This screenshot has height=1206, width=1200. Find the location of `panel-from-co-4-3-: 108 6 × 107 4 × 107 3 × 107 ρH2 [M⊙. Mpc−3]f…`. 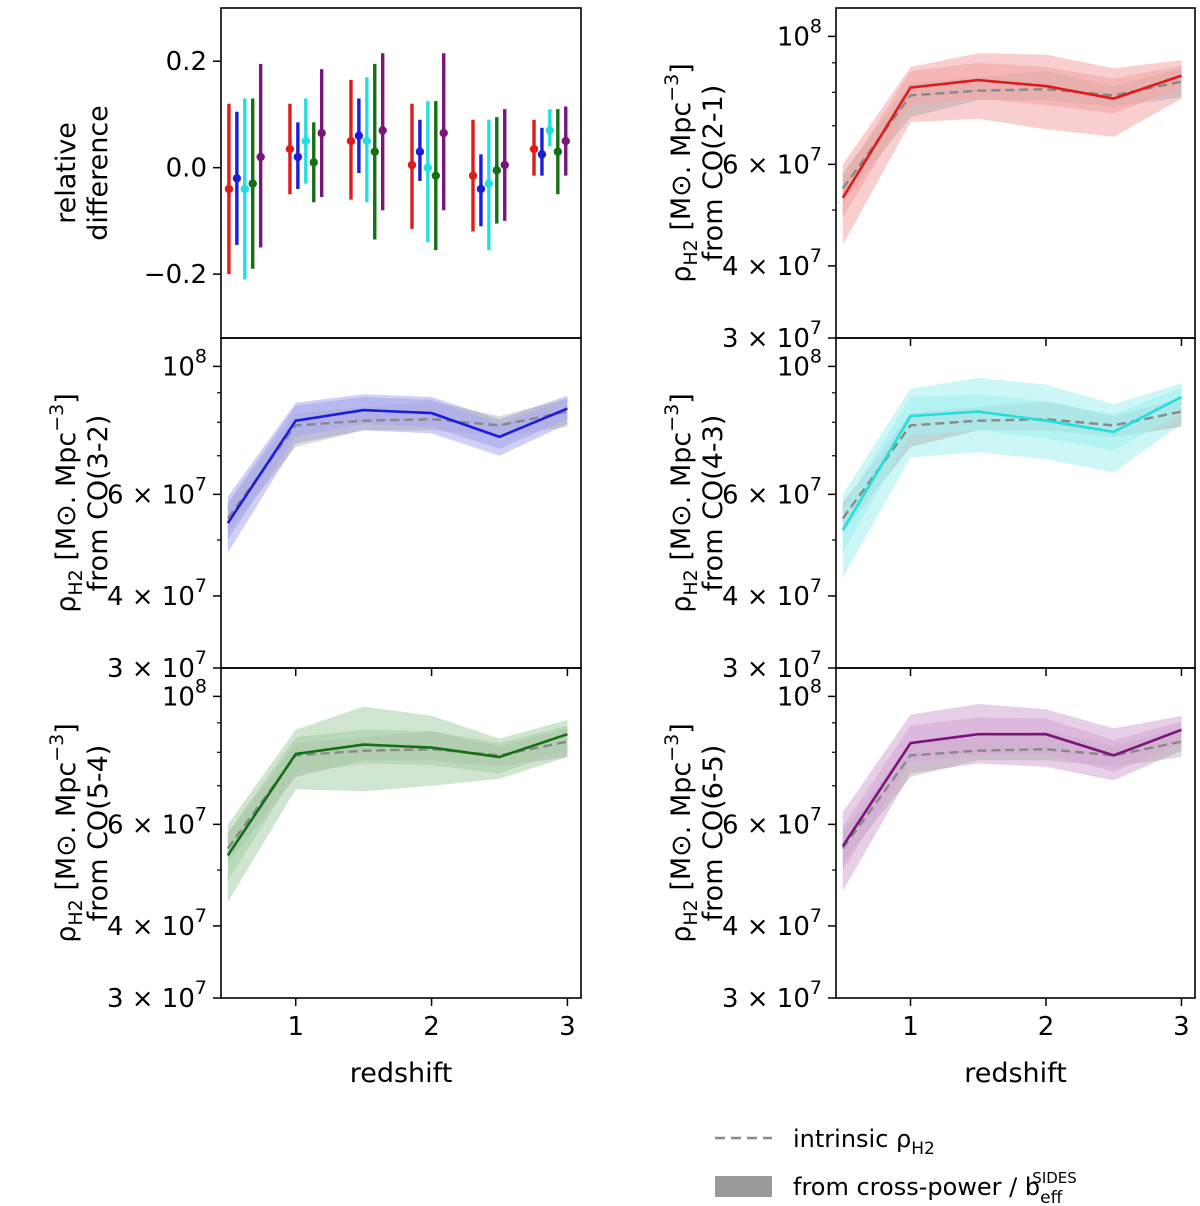

panel-from-co-4-3-: 108 6 × 107 4 × 107 3 × 107 ρH2 [M⊙. Mpc−3]f… is located at coordinates (928, 510).